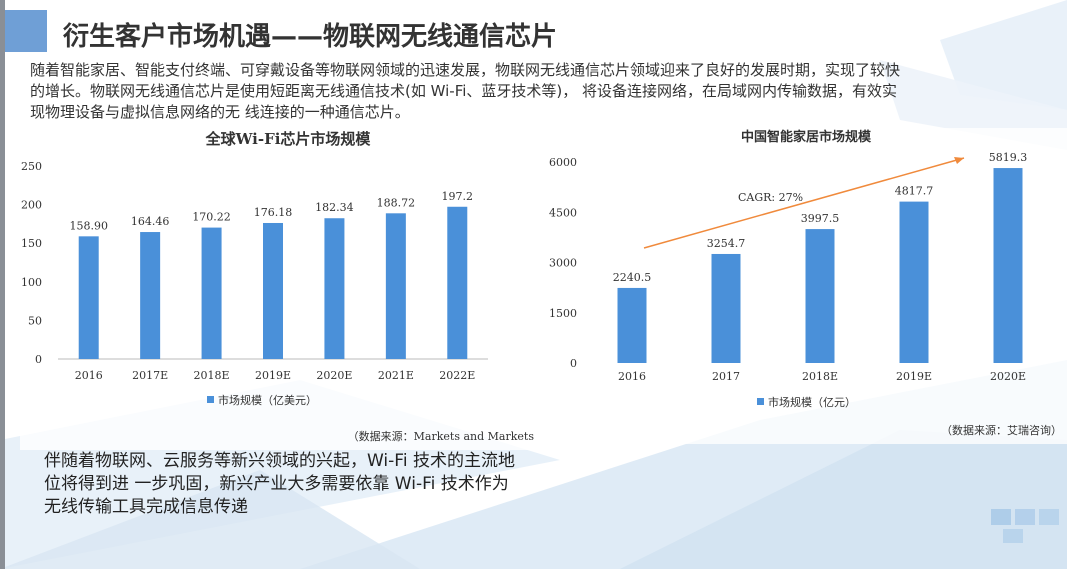  Describe the element at coordinates (1001, 430) in the screenshot. I see `source-note: （数据来源：艾瑞咨询）` at that location.